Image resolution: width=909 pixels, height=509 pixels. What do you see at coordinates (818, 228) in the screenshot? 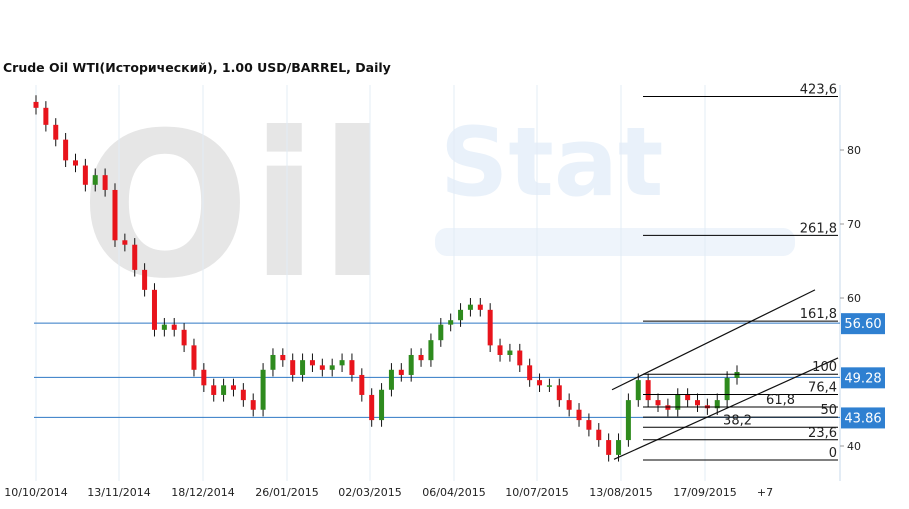
I see `fib-level-label: 261,8` at bounding box center [818, 228].